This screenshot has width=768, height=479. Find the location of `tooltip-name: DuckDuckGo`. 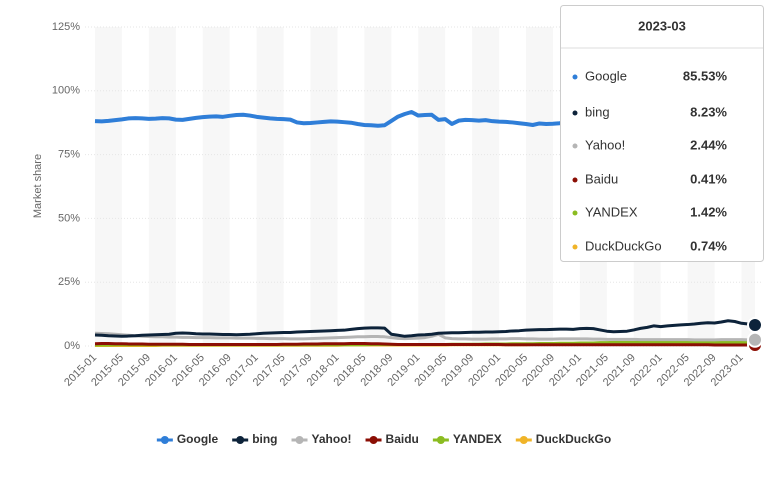

tooltip-name: DuckDuckGo is located at coordinates (623, 245).